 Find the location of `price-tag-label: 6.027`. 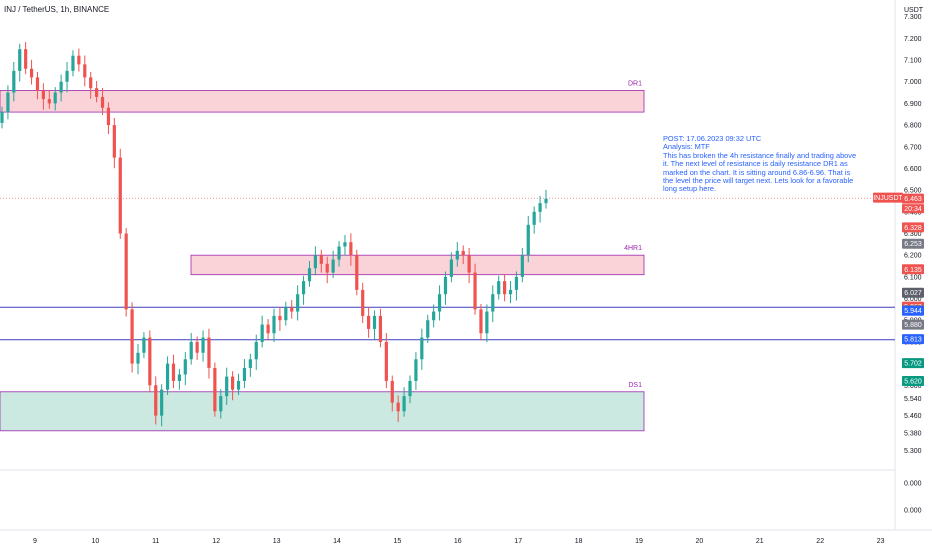

price-tag-label: 6.027 is located at coordinates (913, 293).